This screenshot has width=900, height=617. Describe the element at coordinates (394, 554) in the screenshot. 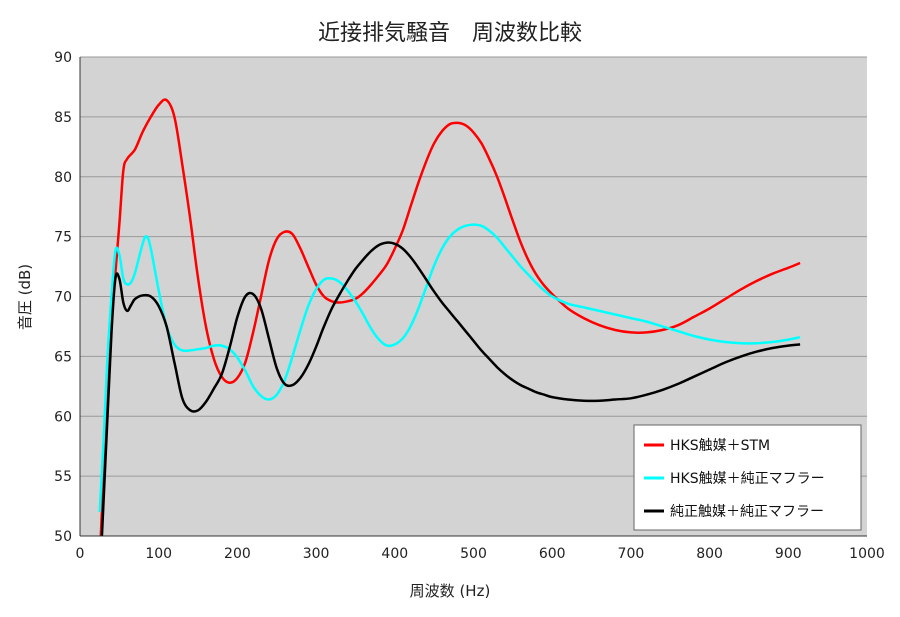

I see `x-tick-label: 400` at that location.